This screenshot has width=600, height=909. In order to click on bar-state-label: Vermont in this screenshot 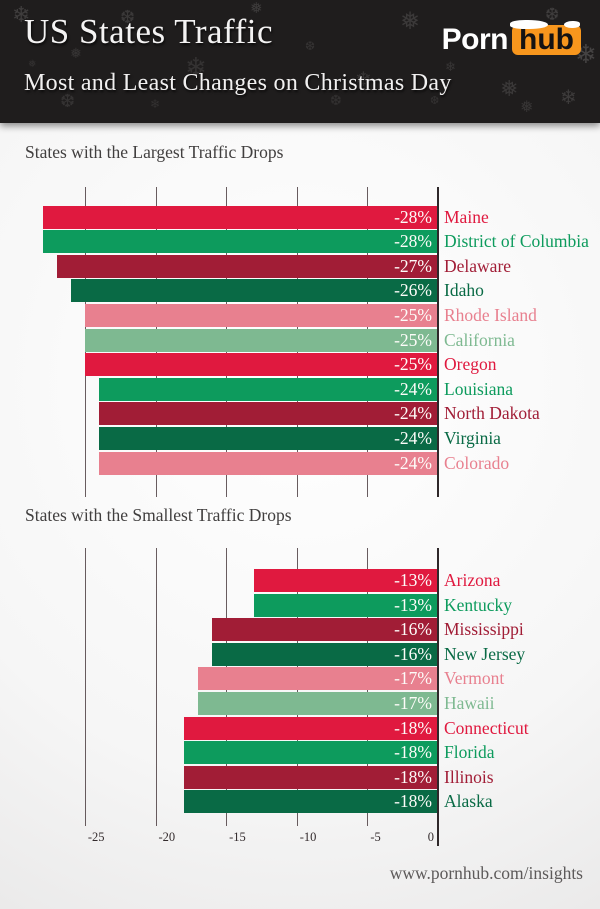, I will do `click(474, 678)`.